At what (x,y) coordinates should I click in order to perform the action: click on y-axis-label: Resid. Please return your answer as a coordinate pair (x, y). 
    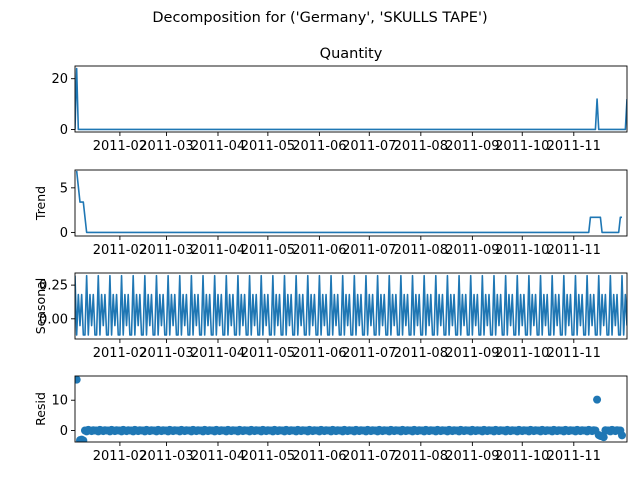
    Looking at the image, I should click on (40, 409).